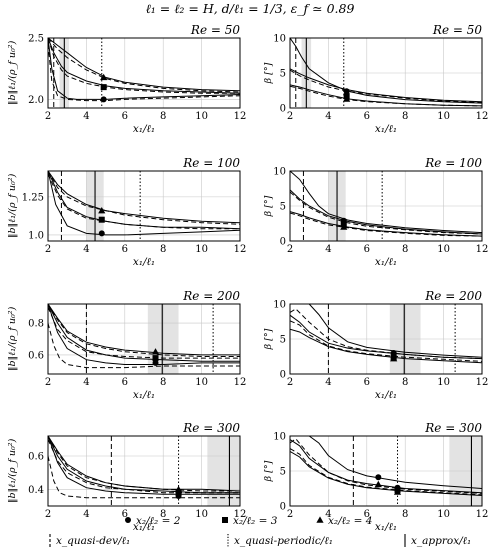 This screenshot has height=549, width=500. What do you see at coordinates (283, 375) in the screenshot?
I see `y-tick-label: 0` at bounding box center [283, 375].